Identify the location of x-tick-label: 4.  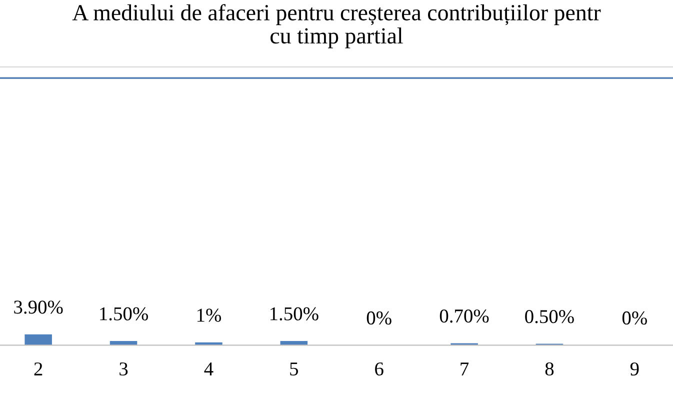
(209, 369).